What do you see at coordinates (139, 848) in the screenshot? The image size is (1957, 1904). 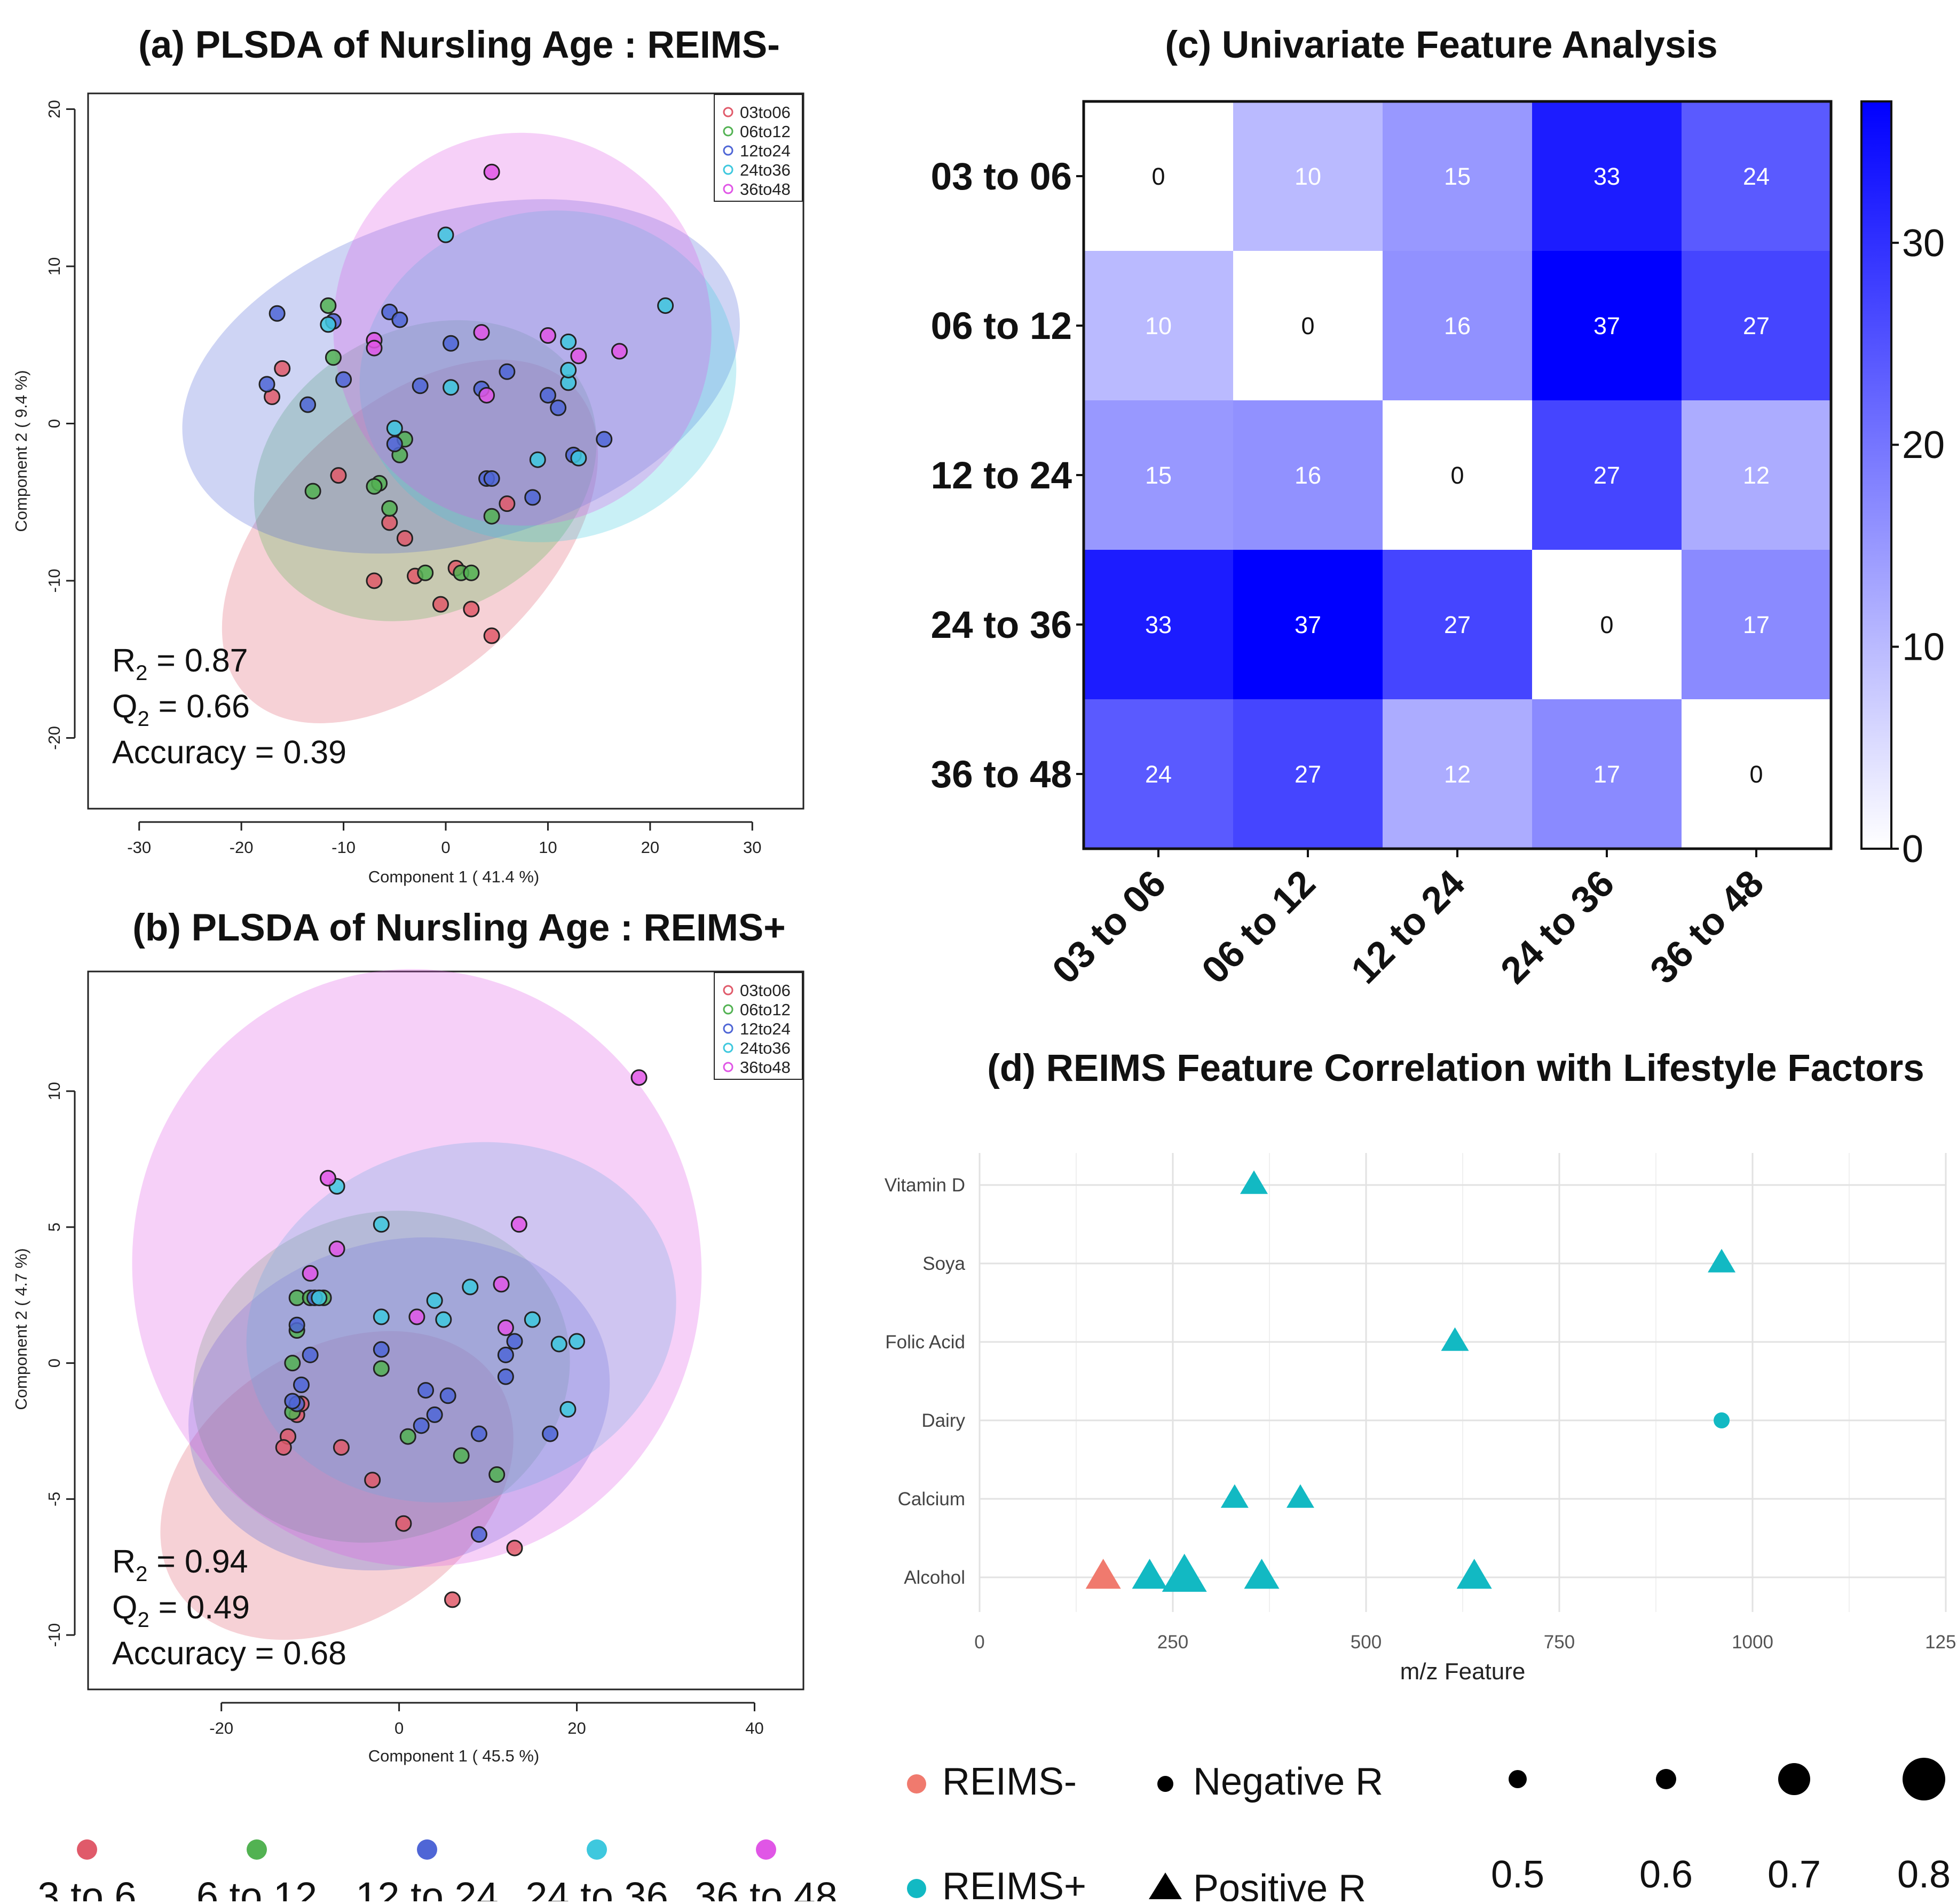 I see `x-tick-label: -30` at bounding box center [139, 848].